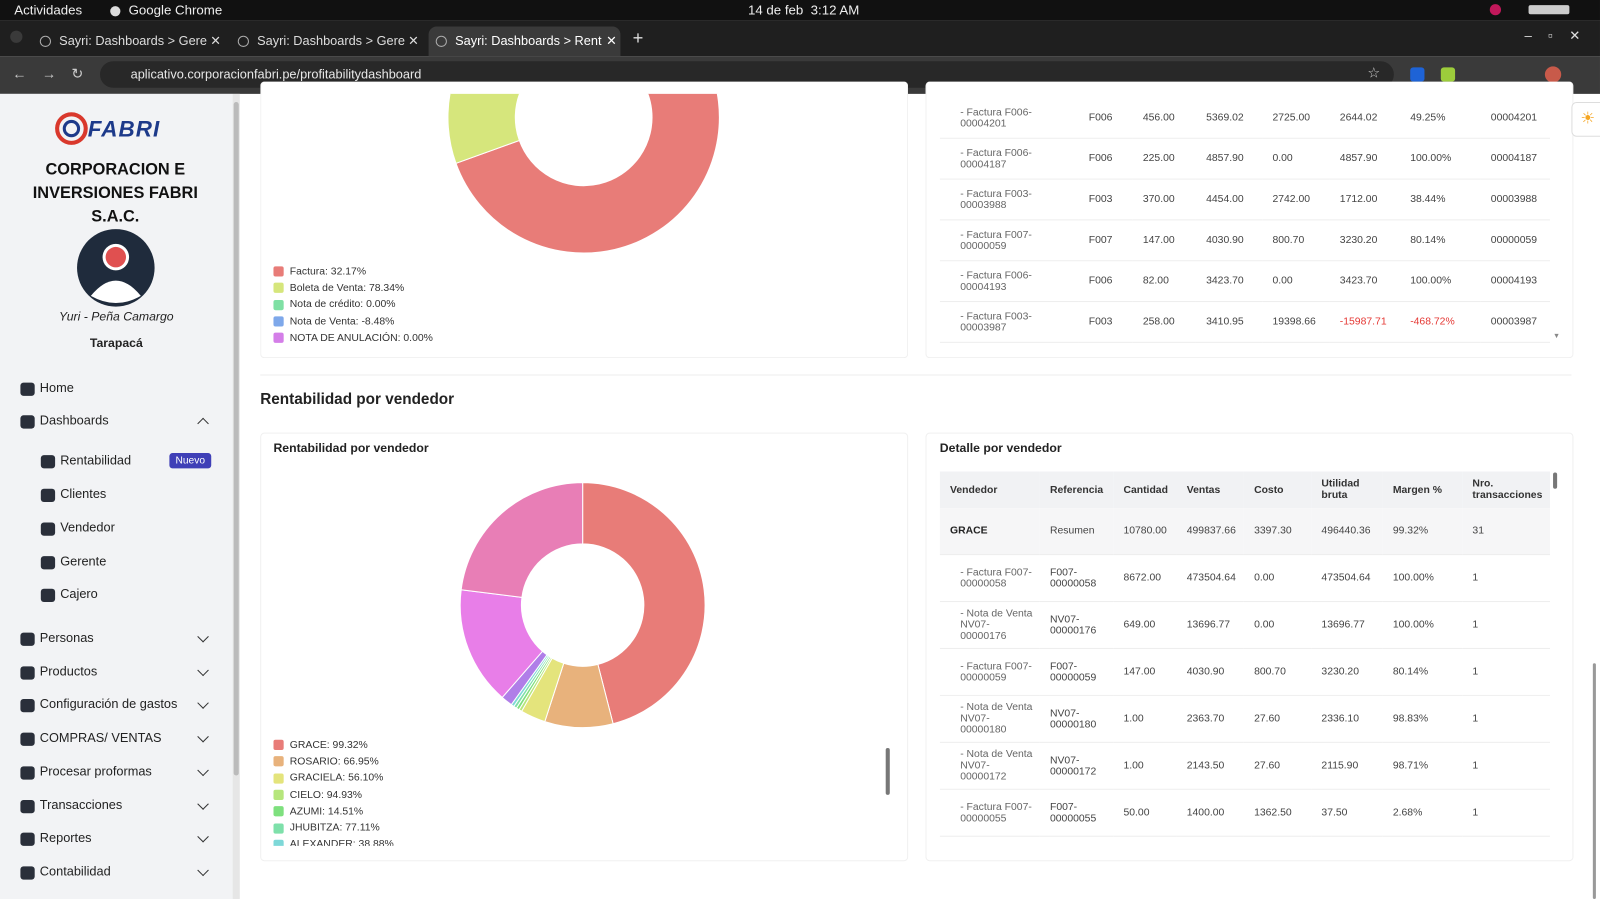 Image resolution: width=1600 pixels, height=899 pixels. What do you see at coordinates (203, 423) in the screenshot?
I see `collapse-chevron` at bounding box center [203, 423].